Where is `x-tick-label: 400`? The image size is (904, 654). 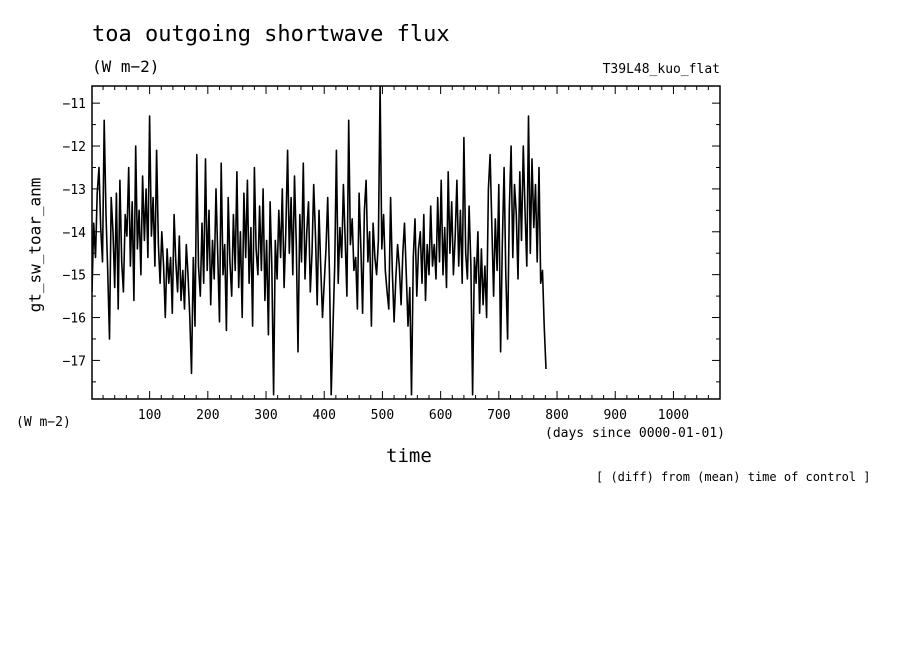
x-tick-label: 400 is located at coordinates (323, 415).